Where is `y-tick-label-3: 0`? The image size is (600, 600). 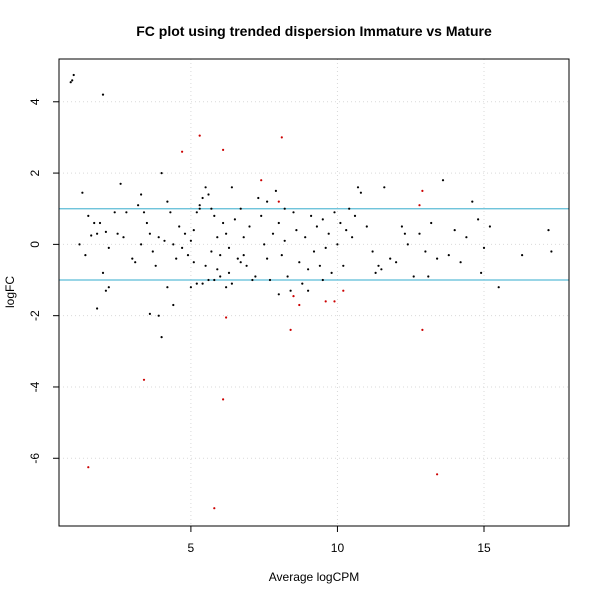 y-tick-label-3: 0 is located at coordinates (35, 244).